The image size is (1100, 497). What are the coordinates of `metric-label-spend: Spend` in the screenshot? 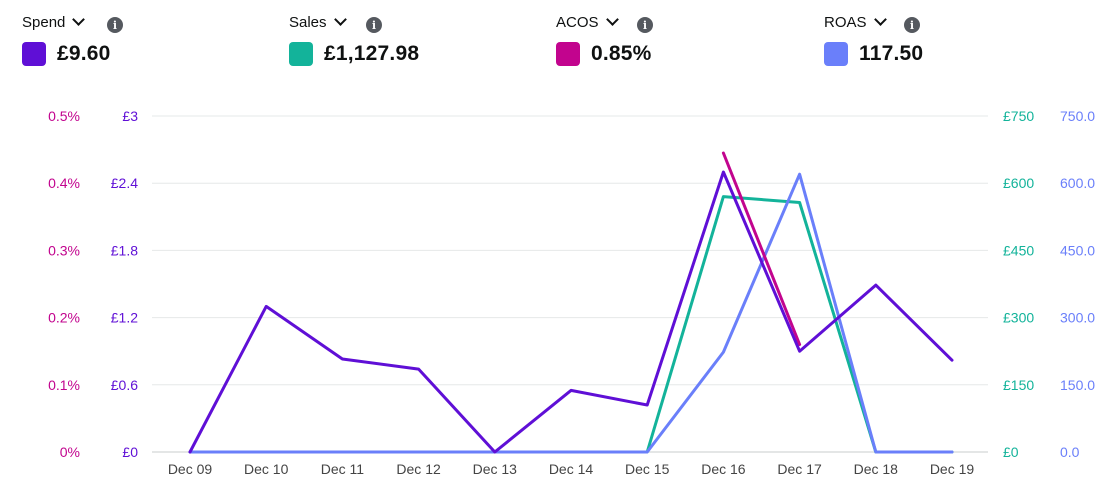 It's located at (44, 22).